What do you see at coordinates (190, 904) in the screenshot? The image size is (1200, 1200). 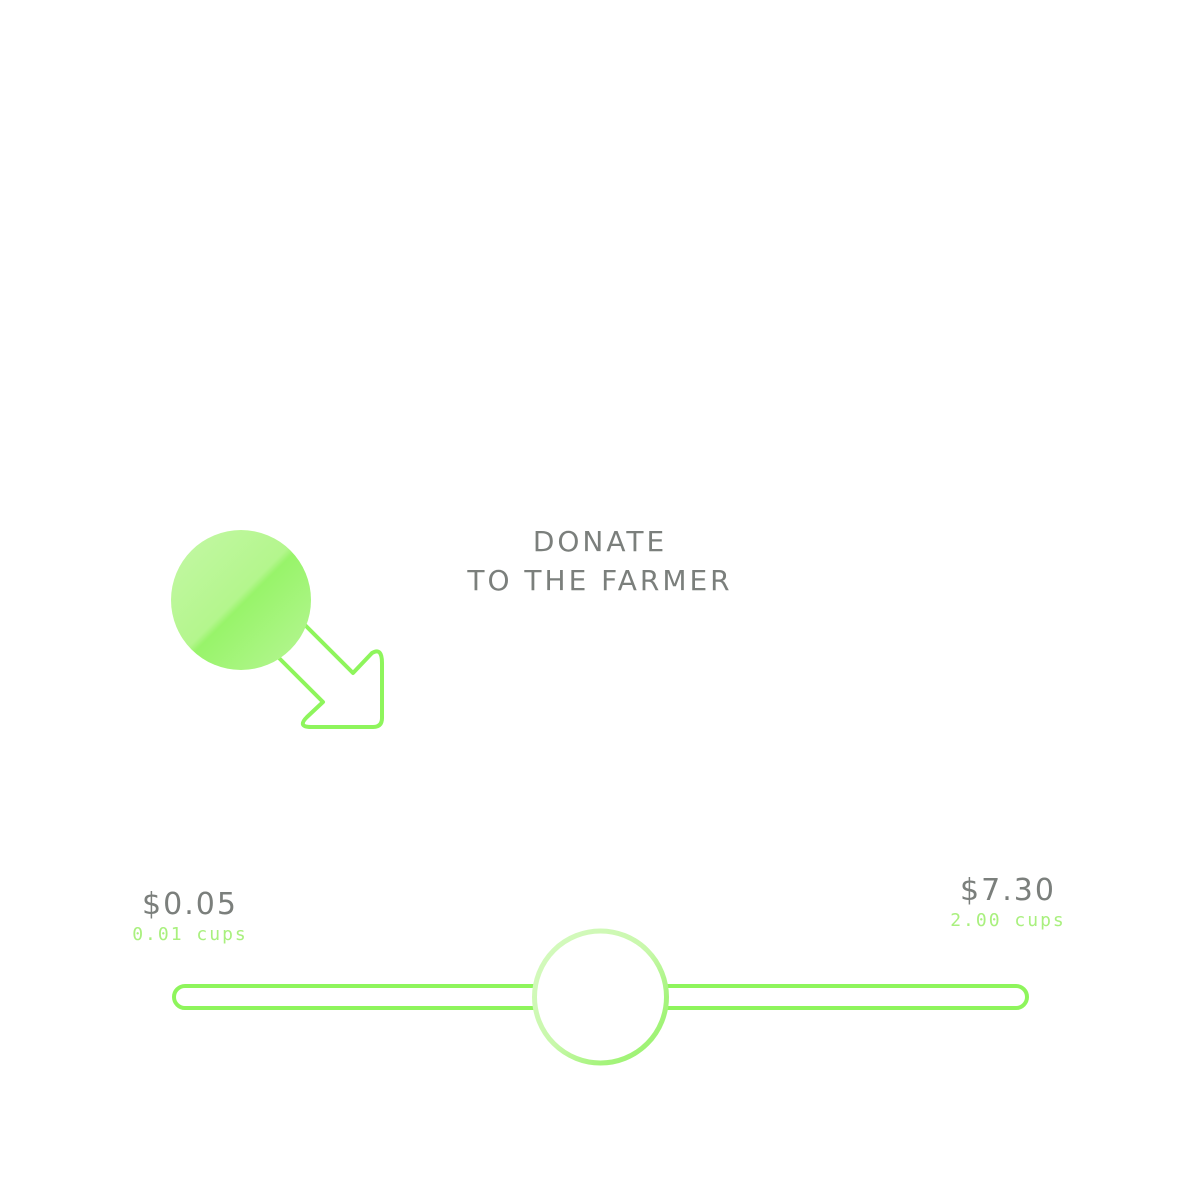 I see `min-amount: $0.05` at bounding box center [190, 904].